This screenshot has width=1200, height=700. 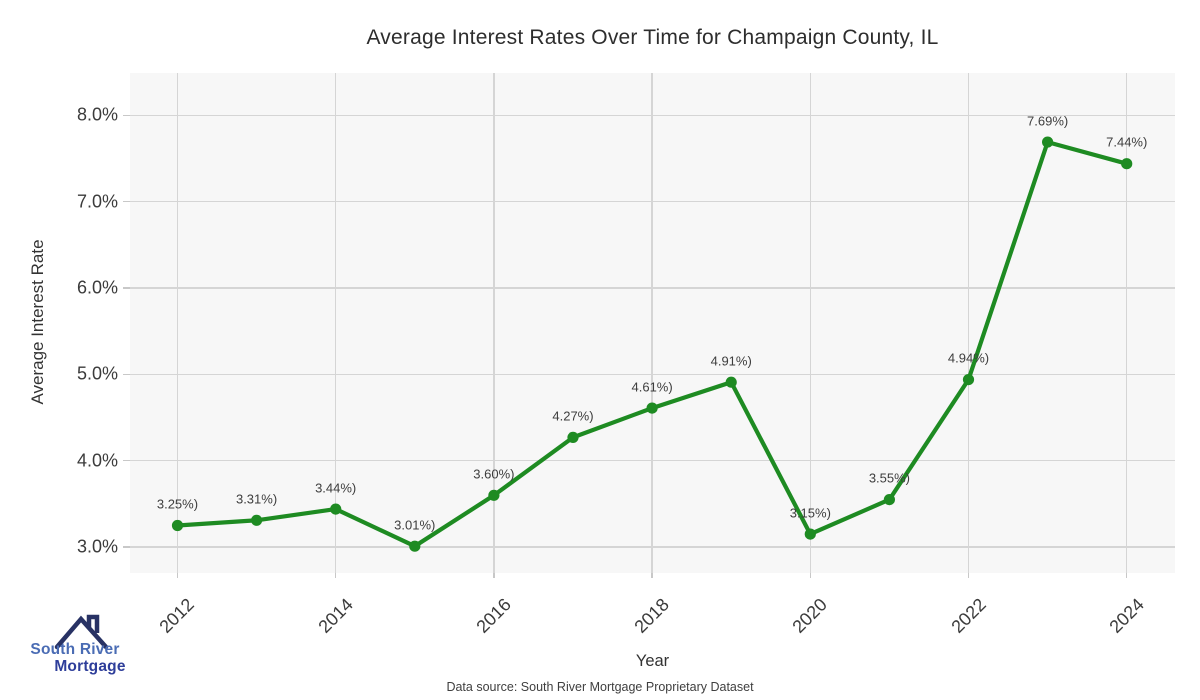 What do you see at coordinates (1127, 142) in the screenshot?
I see `data-point-label: 7.44%)` at bounding box center [1127, 142].